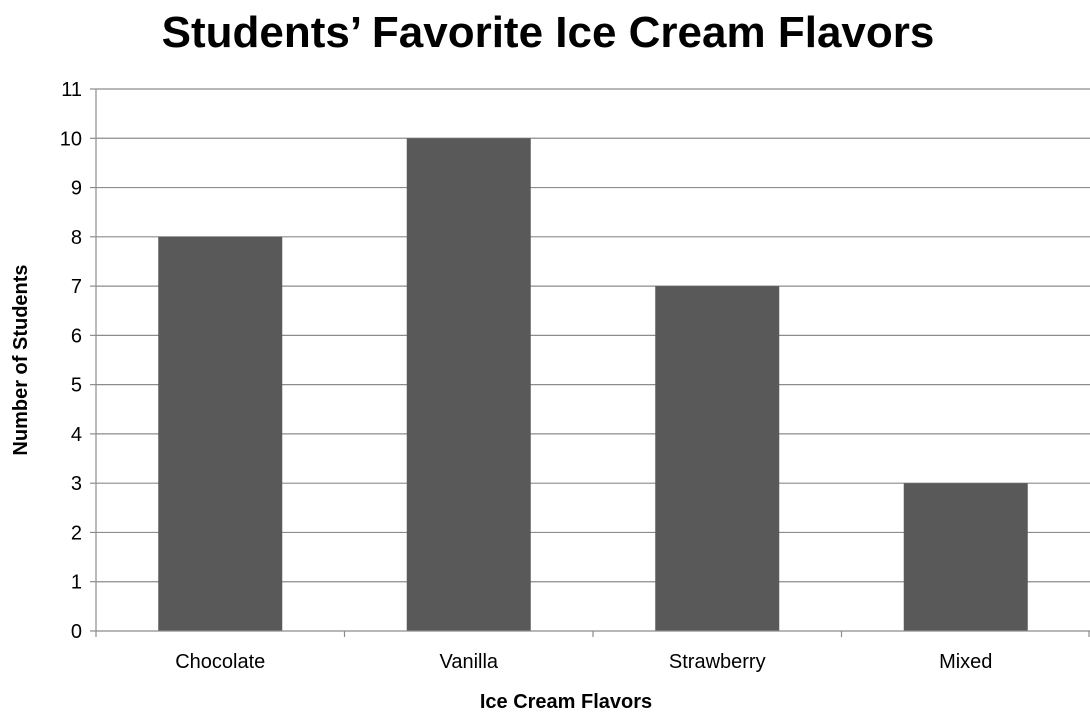  What do you see at coordinates (71, 361) in the screenshot?
I see `y-tick-labels: 0 1 2 3 4 5 6 7 8 9 10 11` at bounding box center [71, 361].